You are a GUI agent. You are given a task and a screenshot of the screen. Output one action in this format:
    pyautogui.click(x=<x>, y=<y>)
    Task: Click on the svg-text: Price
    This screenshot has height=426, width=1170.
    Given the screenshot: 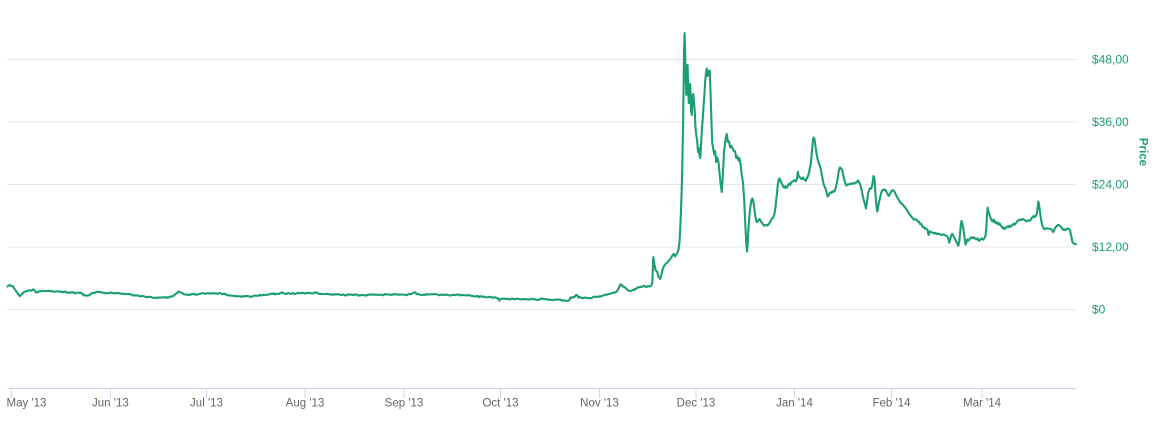 What is the action you would take?
    pyautogui.click(x=1143, y=152)
    